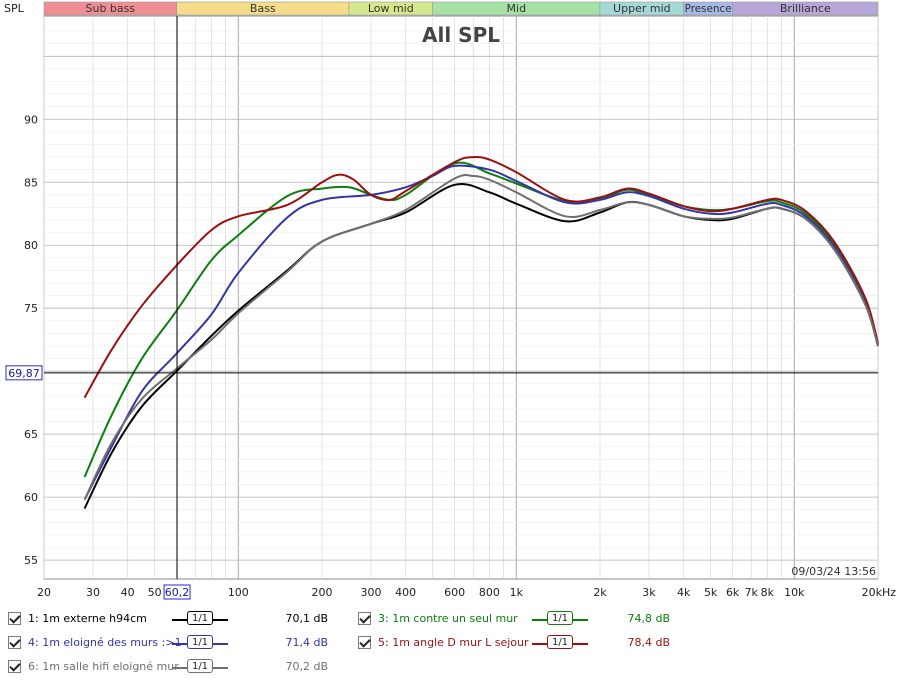 The width and height of the screenshot is (900, 681). Describe the element at coordinates (708, 8) in the screenshot. I see `band-label-5: Presence` at that location.